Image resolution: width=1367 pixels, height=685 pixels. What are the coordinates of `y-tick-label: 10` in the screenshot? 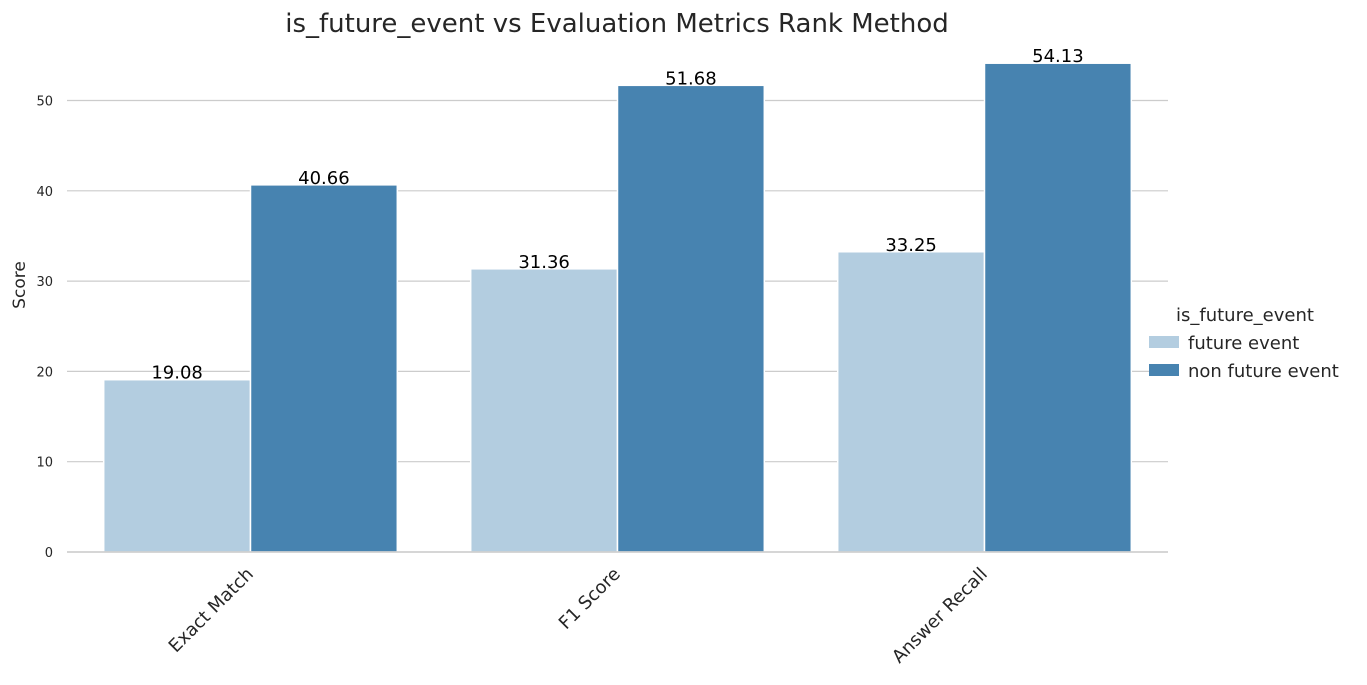 It's located at (44, 463).